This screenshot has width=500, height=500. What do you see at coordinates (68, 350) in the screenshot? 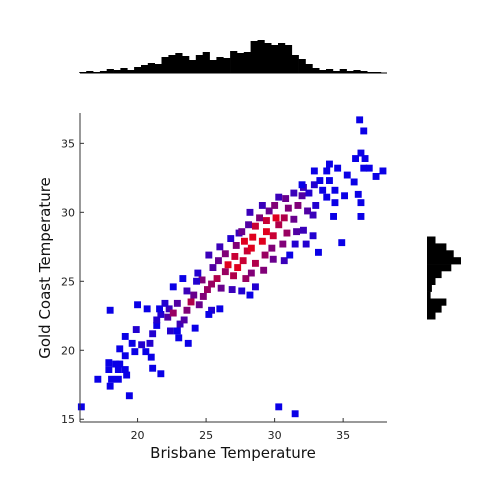
I see `y-tick-label: 20` at bounding box center [68, 350].